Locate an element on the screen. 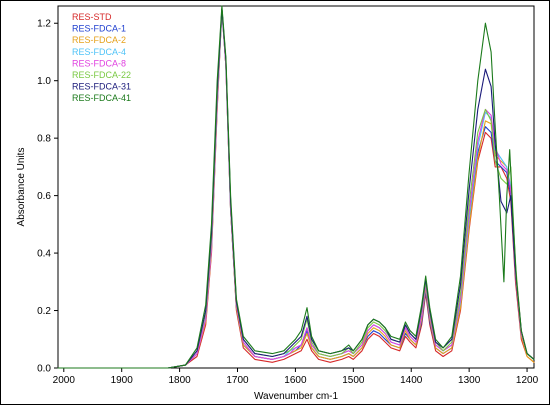  y-tick-label: 0.6 is located at coordinates (44, 196).